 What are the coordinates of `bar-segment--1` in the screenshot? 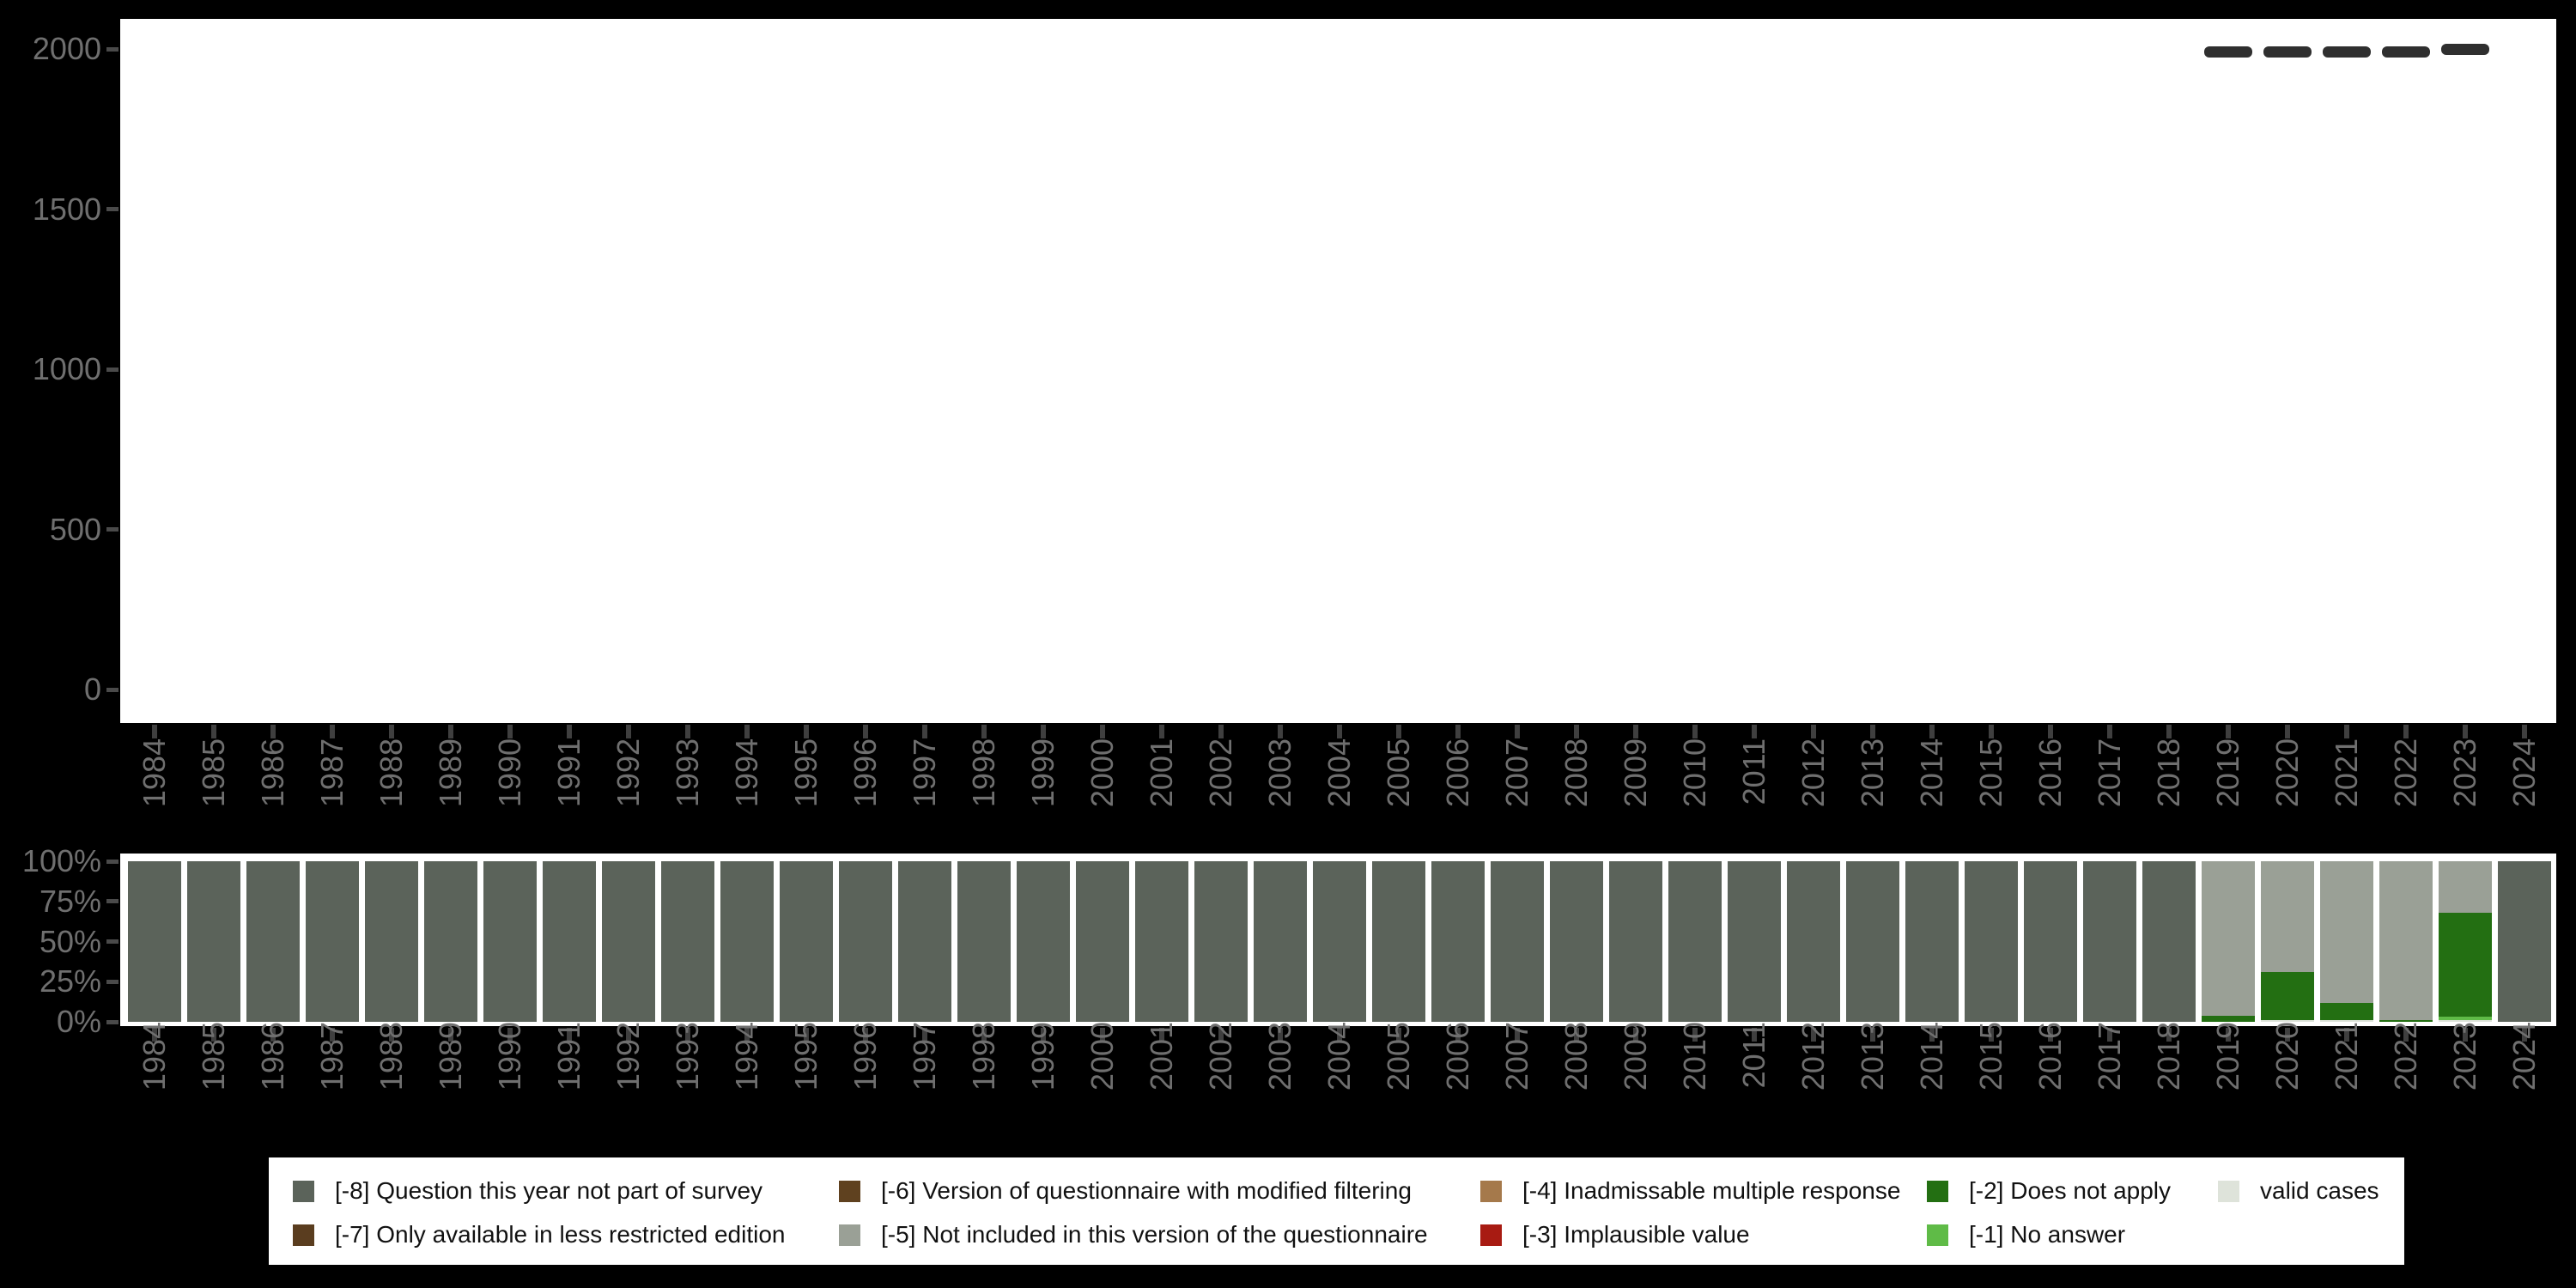 It's located at (2465, 1019).